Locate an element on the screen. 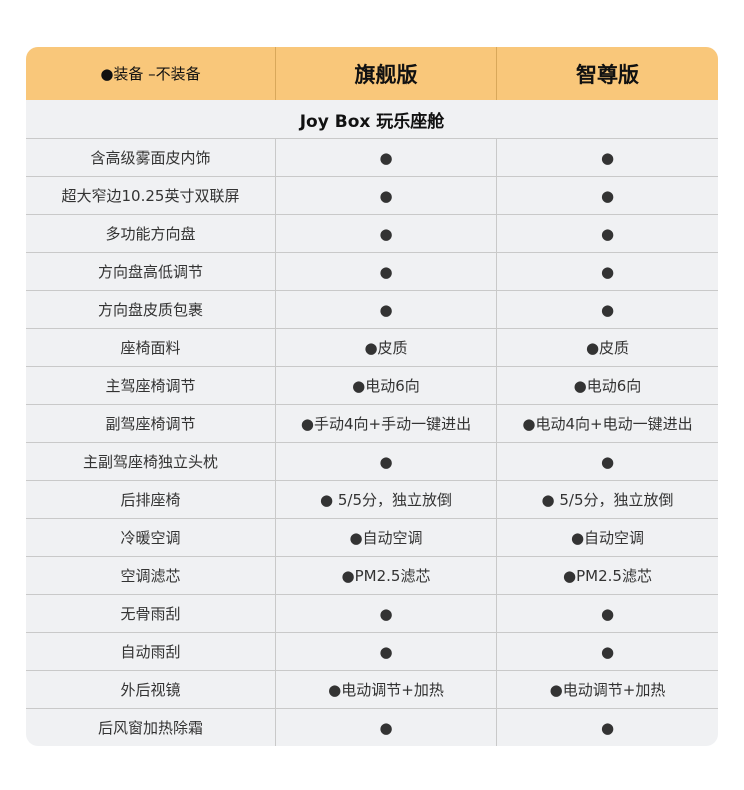  table-row: 超大窄边10.25英寸双联屏 ● ● is located at coordinates (372, 195).